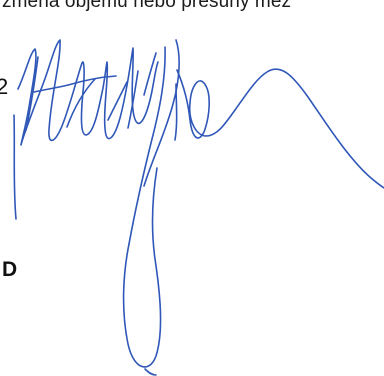 The width and height of the screenshot is (384, 376). I want to click on left-margin-letter: D, so click(10, 269).